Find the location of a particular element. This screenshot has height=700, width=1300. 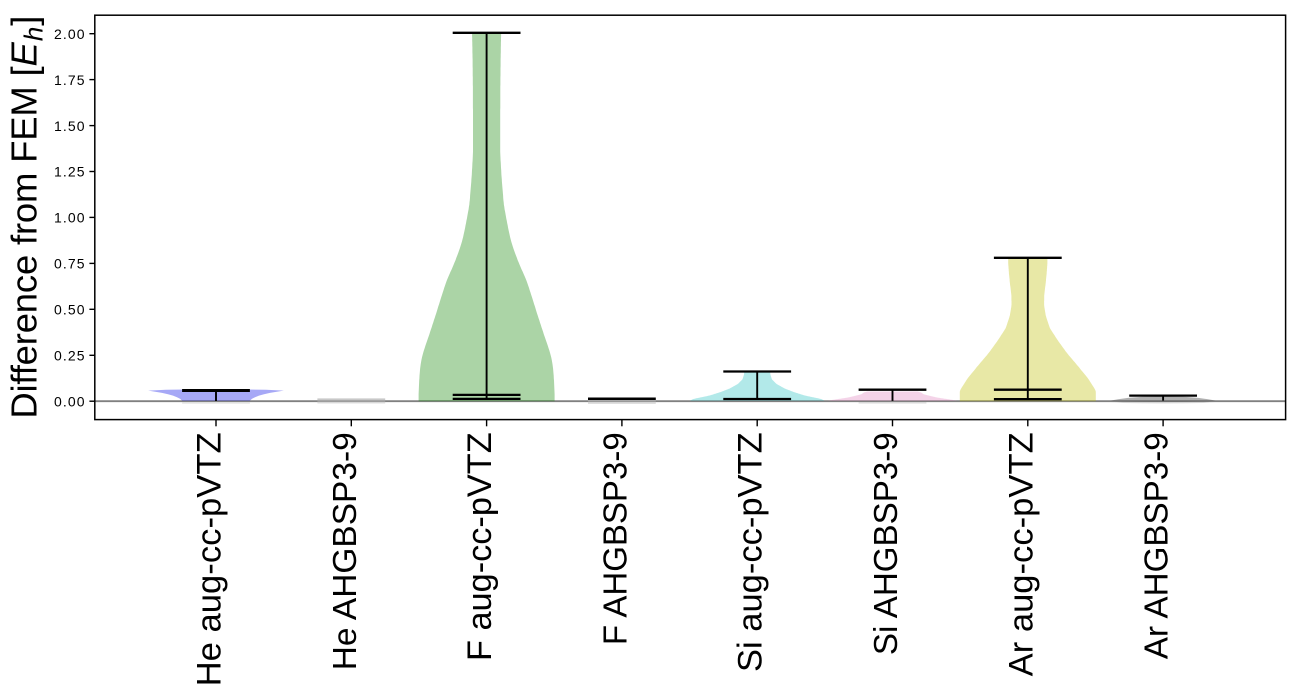

svg-text: 0.75 is located at coordinates (70, 264).